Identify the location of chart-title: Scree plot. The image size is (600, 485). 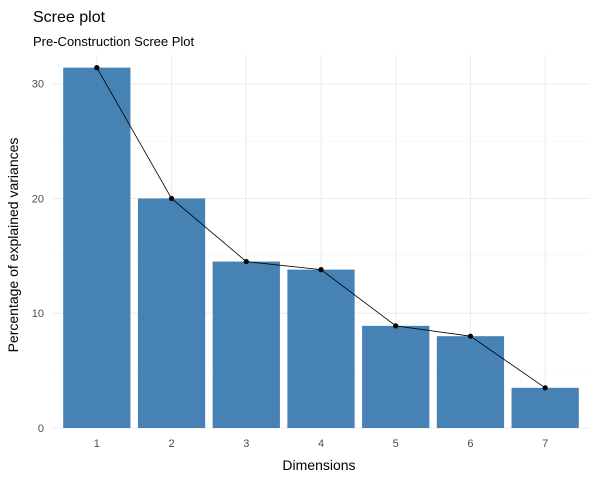
(69, 17).